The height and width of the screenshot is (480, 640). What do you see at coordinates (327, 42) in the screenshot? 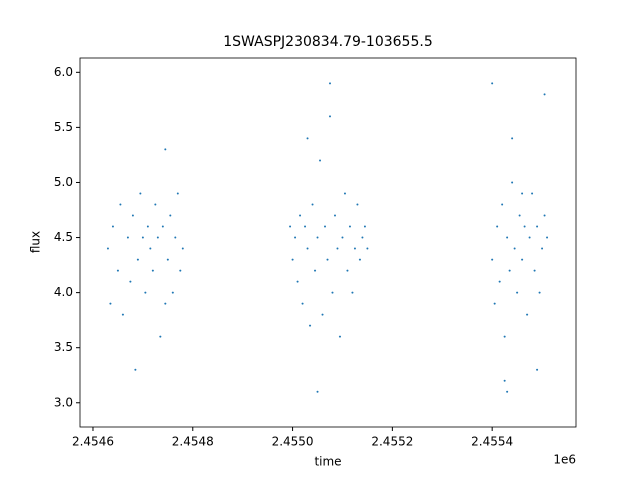
I see `chart-title: 1SWASPJ230834.79-103655.5` at bounding box center [327, 42].